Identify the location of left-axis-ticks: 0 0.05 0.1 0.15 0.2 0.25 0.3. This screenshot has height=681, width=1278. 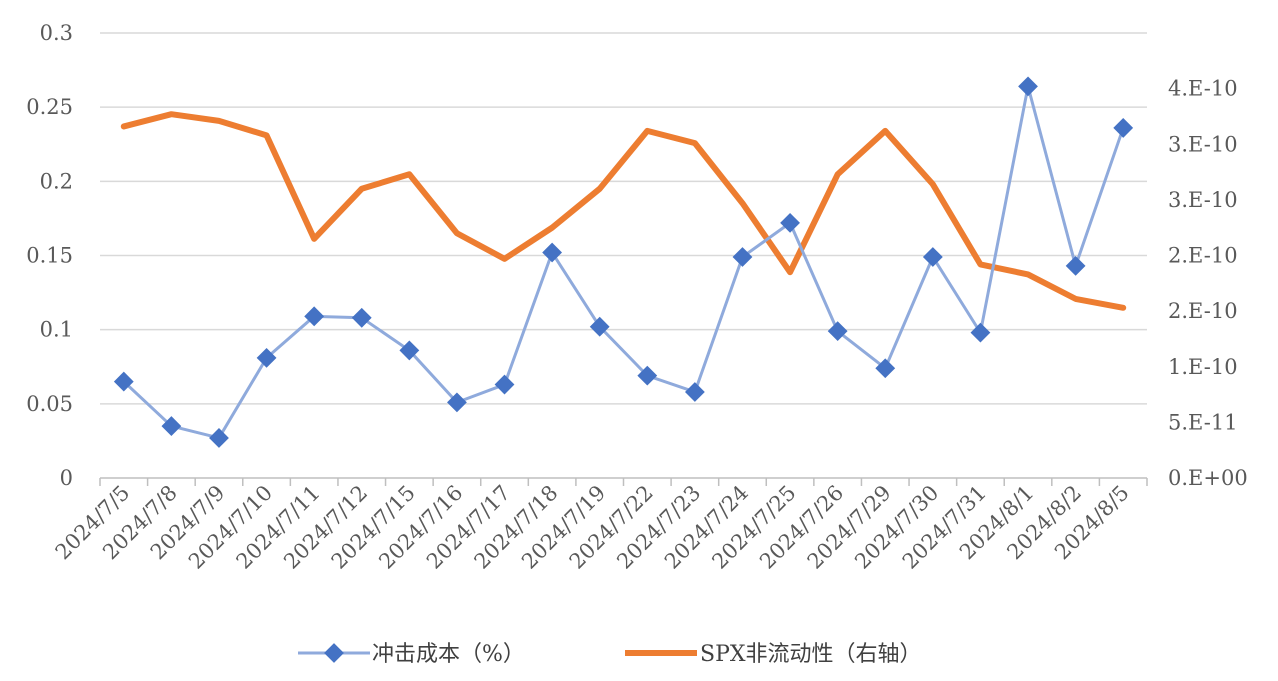
(49, 255).